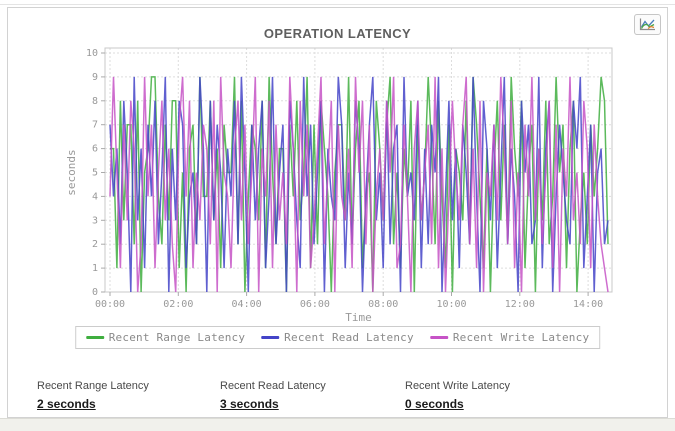 The height and width of the screenshot is (431, 675). I want to click on svg-text: 6, so click(95, 149).